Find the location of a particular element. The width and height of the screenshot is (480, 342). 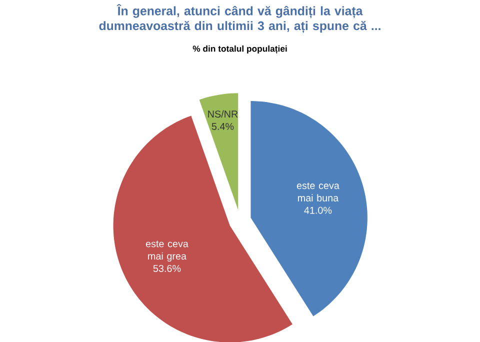

data-label: 5.4% is located at coordinates (223, 126).